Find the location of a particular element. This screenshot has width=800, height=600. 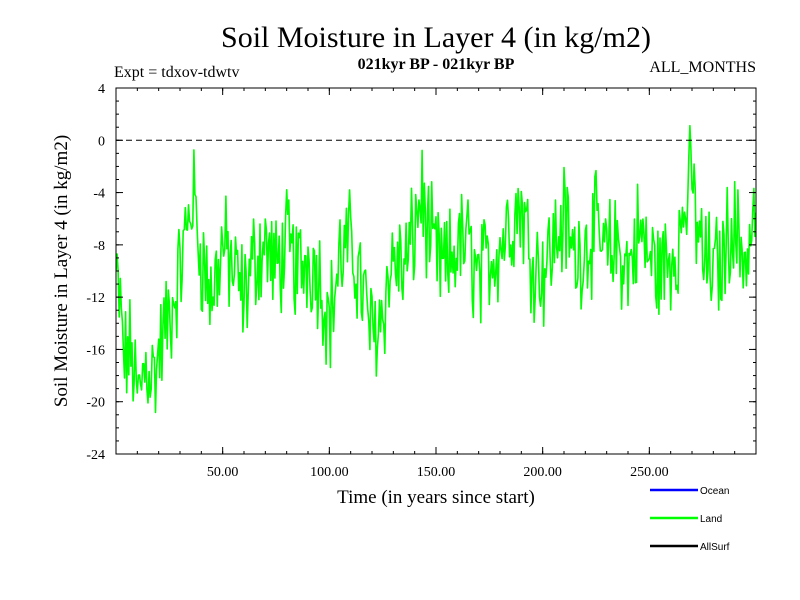

legend-label-ocean: Ocean is located at coordinates (714, 491).